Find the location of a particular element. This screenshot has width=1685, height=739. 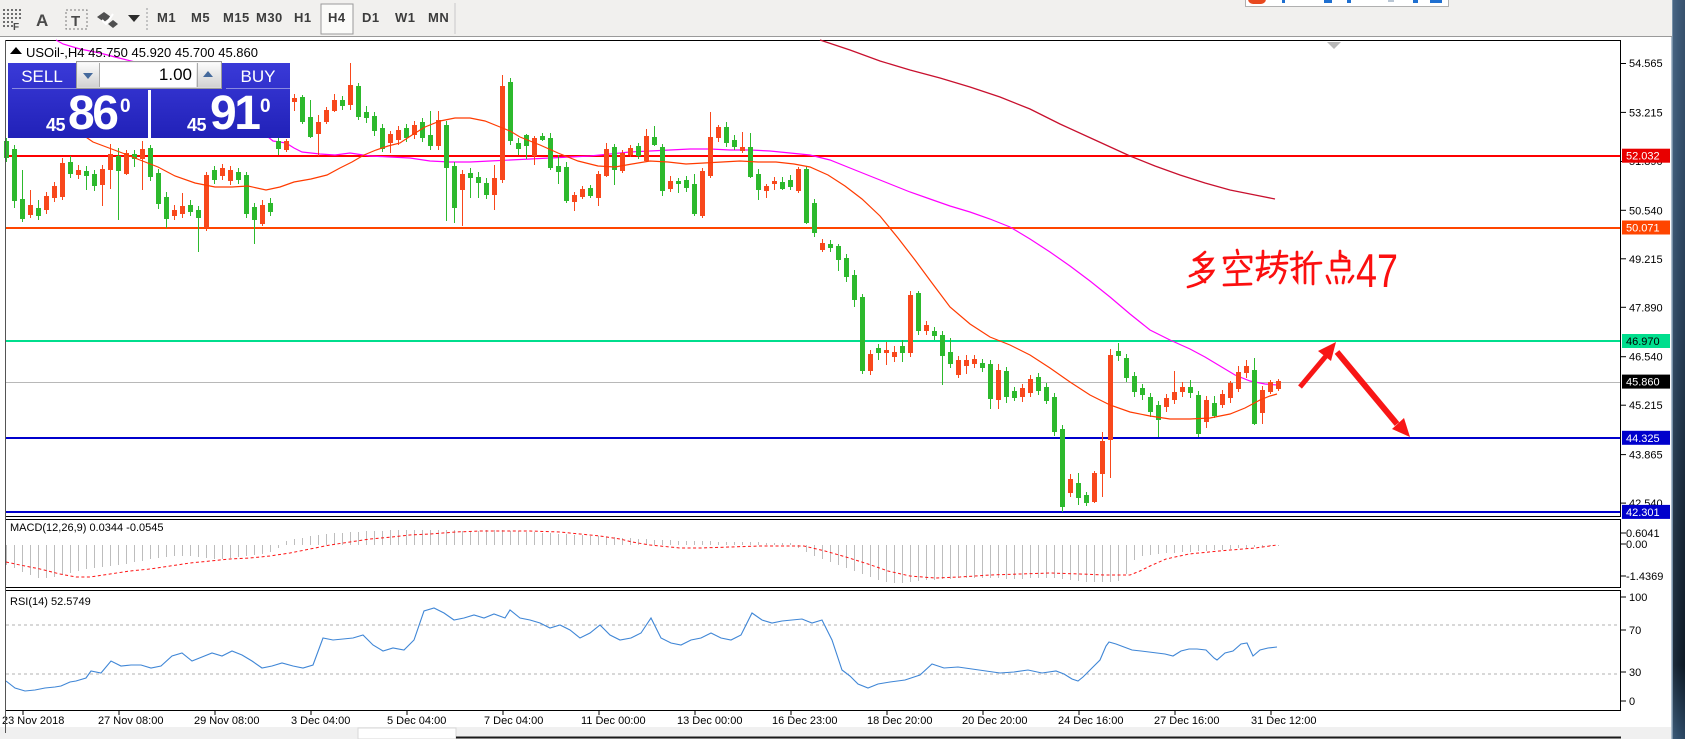

svg-text: A is located at coordinates (42, 20).